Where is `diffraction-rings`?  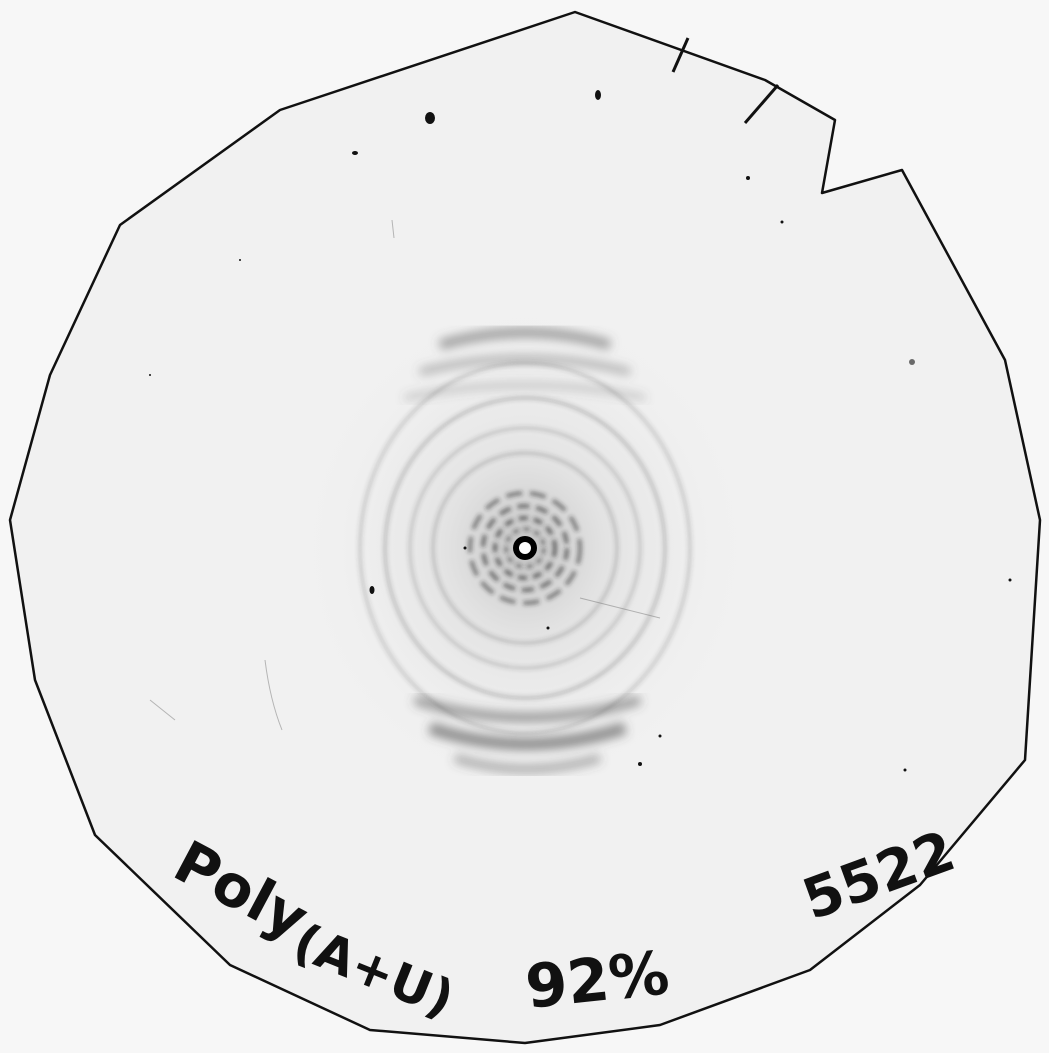 diffraction-rings is located at coordinates (525, 548).